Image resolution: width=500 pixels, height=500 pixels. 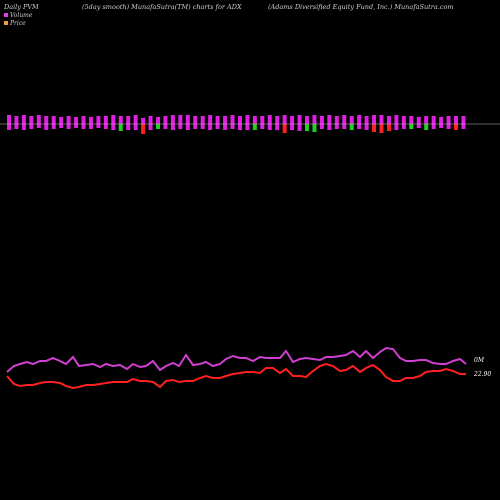 I want to click on volume-bars-group, so click(x=236, y=124).